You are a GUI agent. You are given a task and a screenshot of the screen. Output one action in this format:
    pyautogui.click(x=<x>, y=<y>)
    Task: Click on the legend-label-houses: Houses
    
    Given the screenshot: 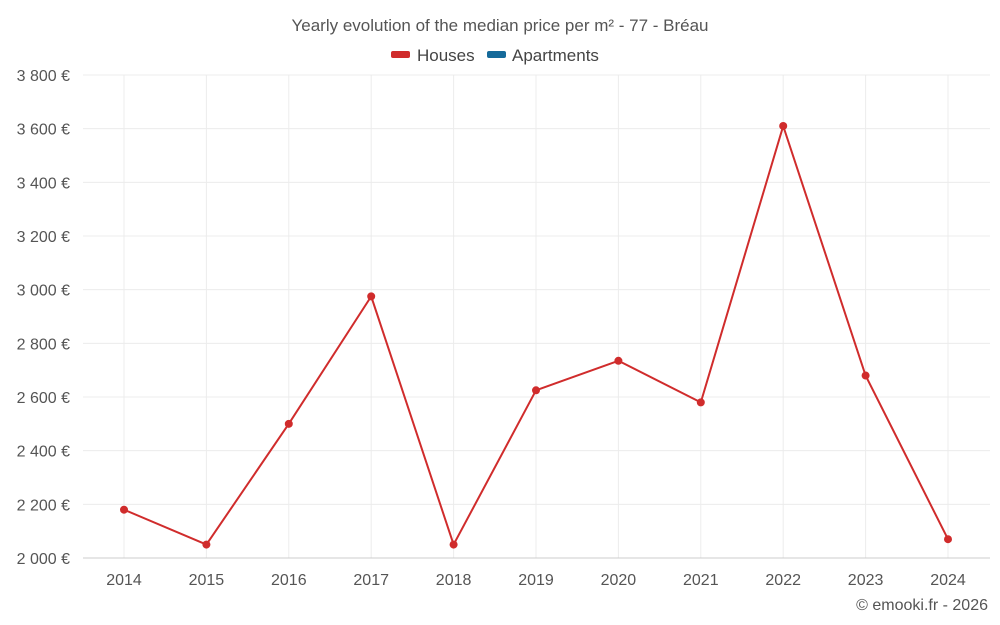 What is the action you would take?
    pyautogui.click(x=446, y=55)
    